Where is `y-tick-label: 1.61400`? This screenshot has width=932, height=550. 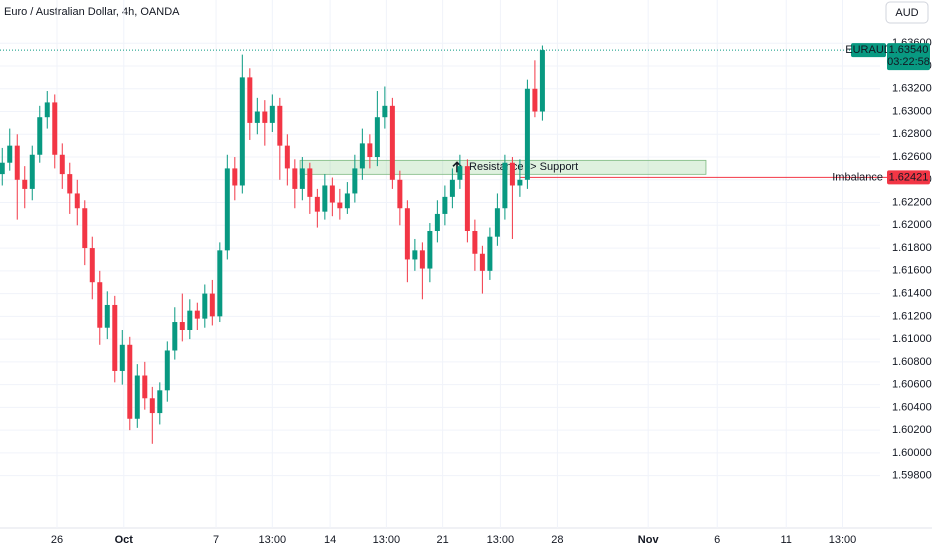 y-tick-label: 1.61400 is located at coordinates (912, 293).